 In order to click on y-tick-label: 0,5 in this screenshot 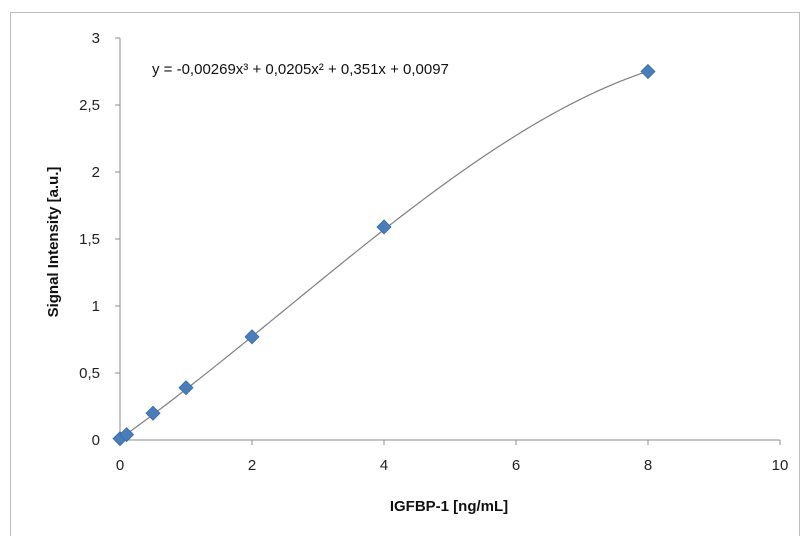, I will do `click(89, 373)`.